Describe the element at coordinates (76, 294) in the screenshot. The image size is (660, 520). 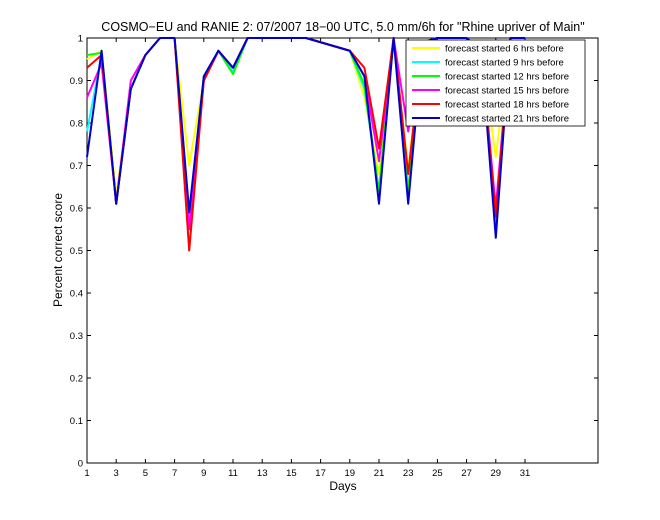
I see `y-tick-label: 0.4` at that location.